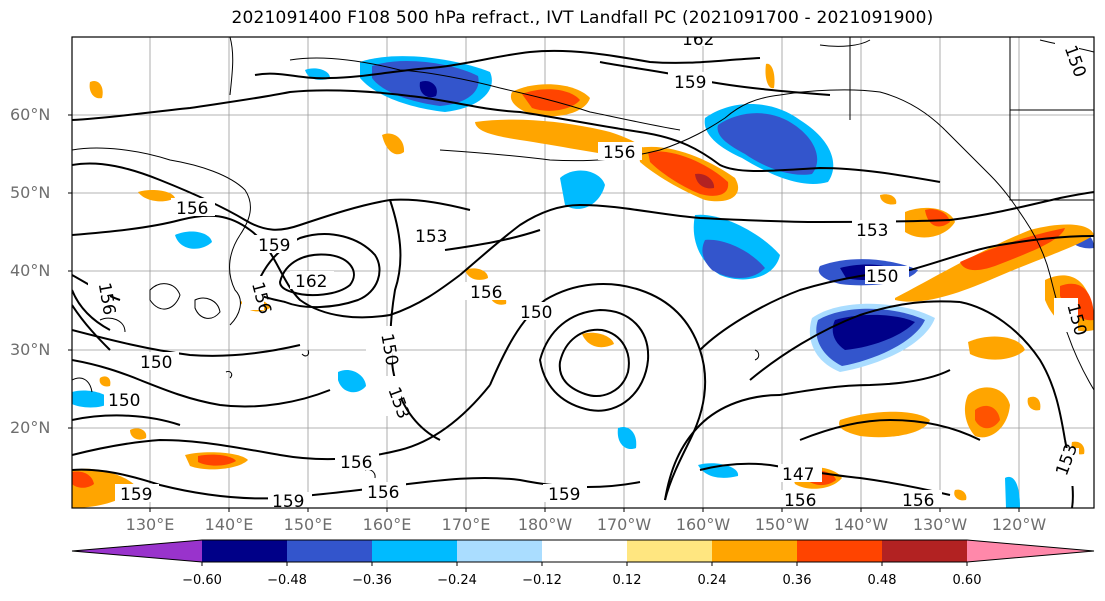  Describe the element at coordinates (202, 580) in the screenshot. I see `colorbar-tick-label: −0.60` at that location.